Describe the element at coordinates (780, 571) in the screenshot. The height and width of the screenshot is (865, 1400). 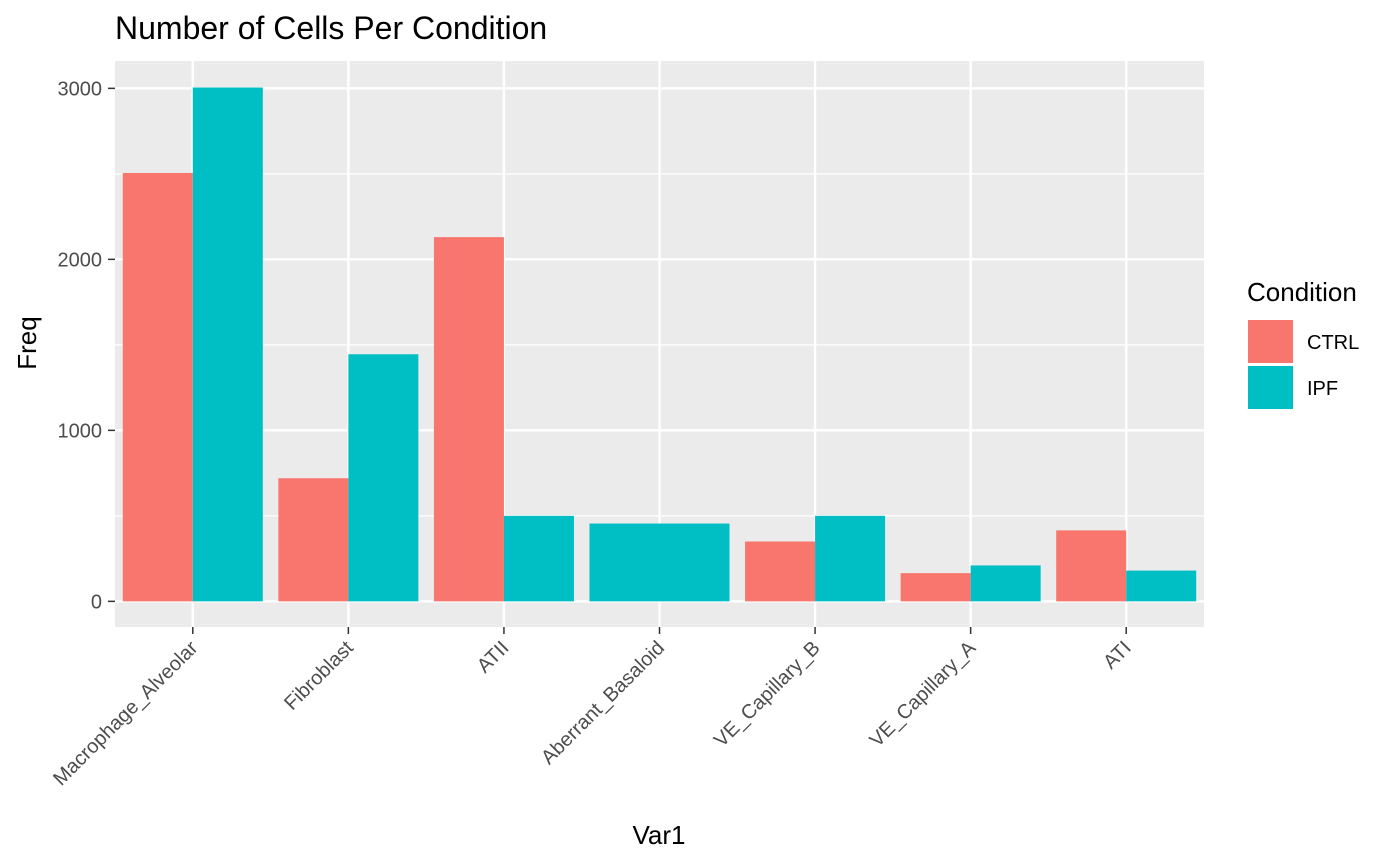
I see `bar-ctrl-ve-capillary-b` at that location.